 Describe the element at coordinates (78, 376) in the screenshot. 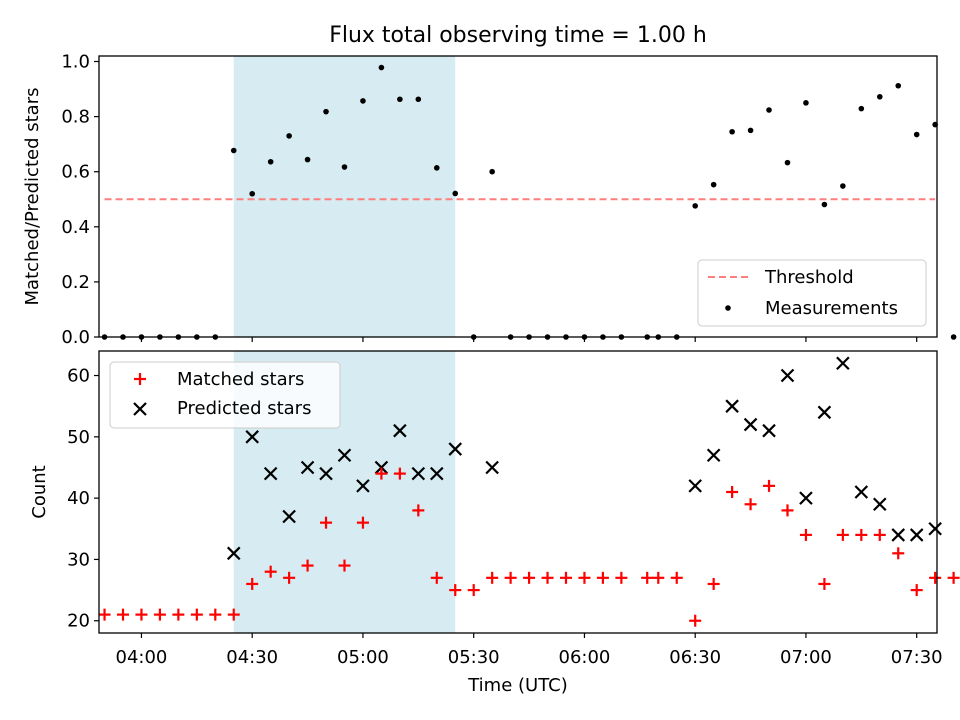

I see `bottom-y-tick-label: 60` at that location.